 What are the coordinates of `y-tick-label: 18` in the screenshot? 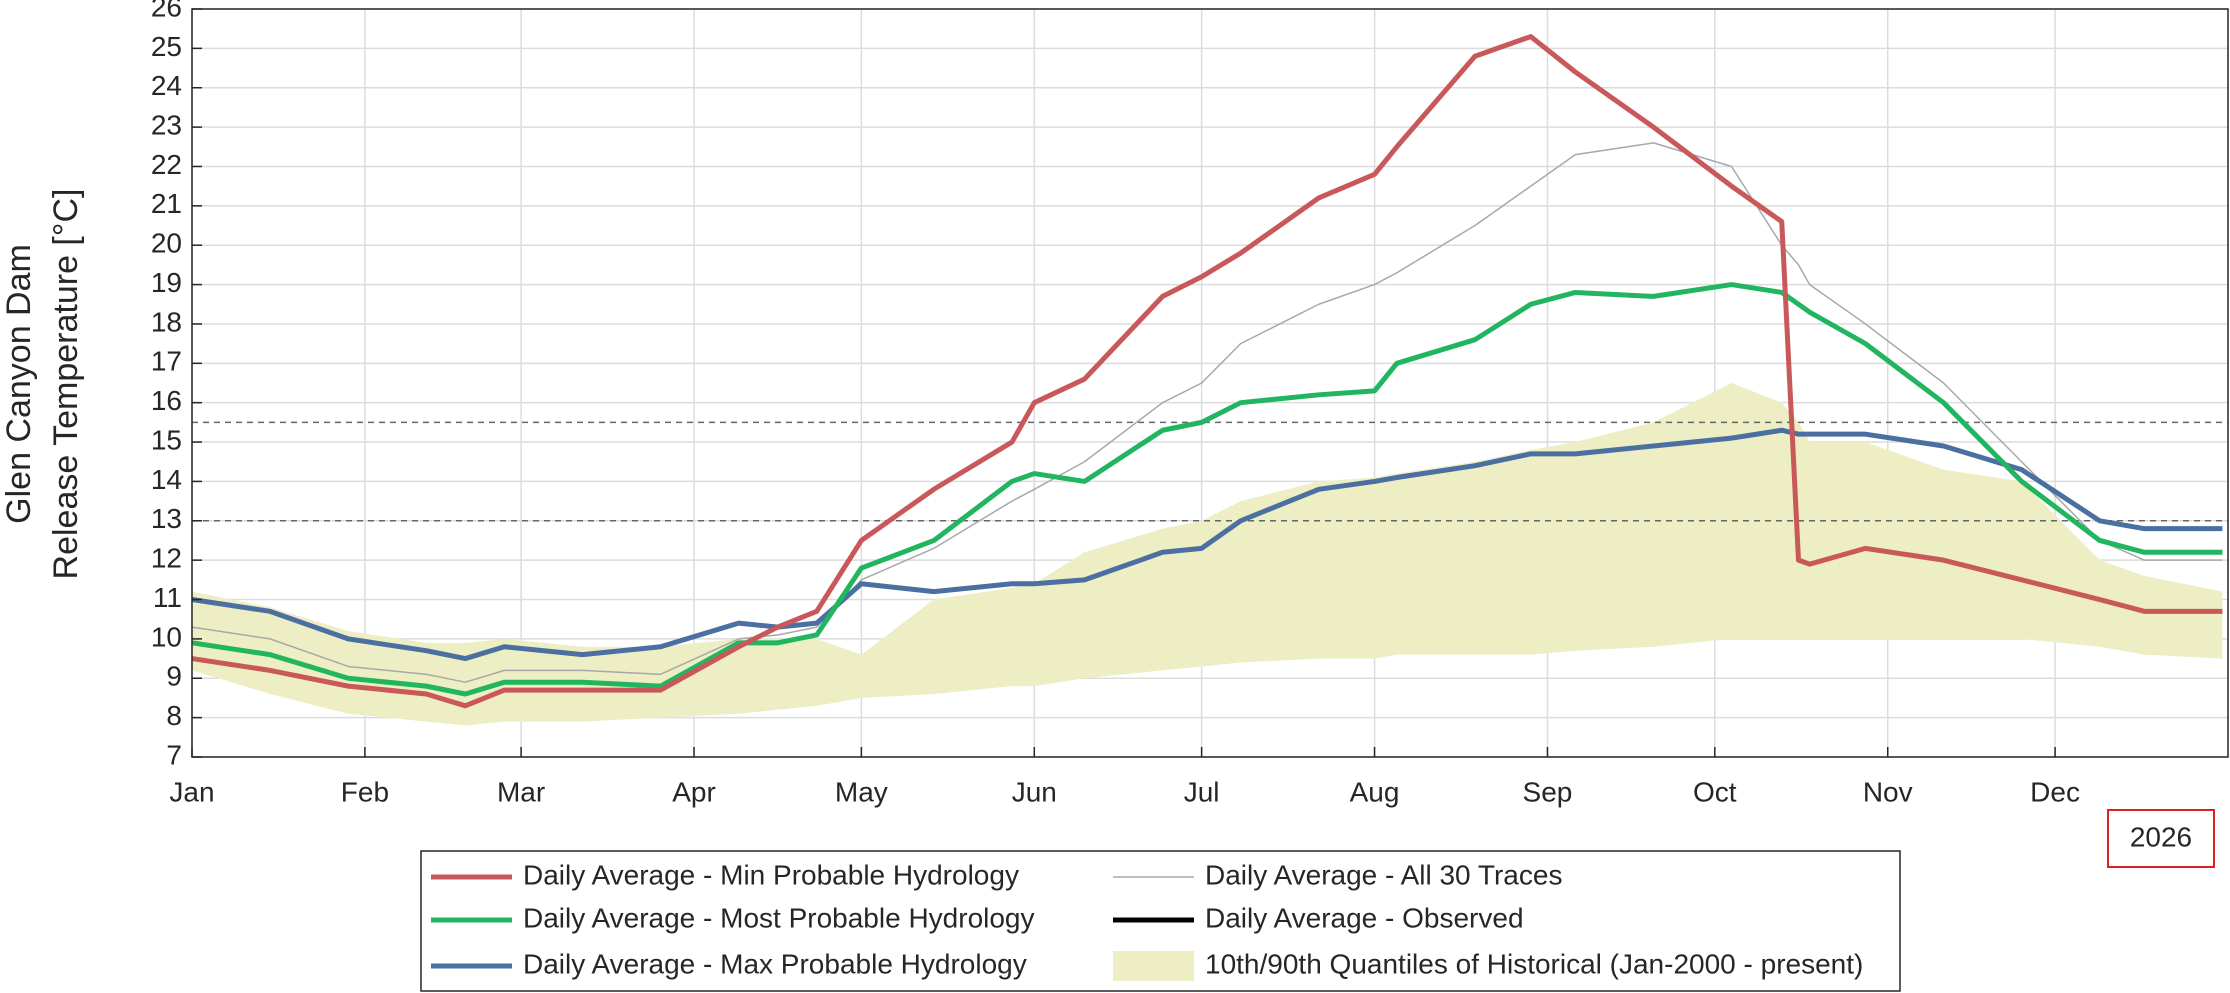 It's located at (166, 321).